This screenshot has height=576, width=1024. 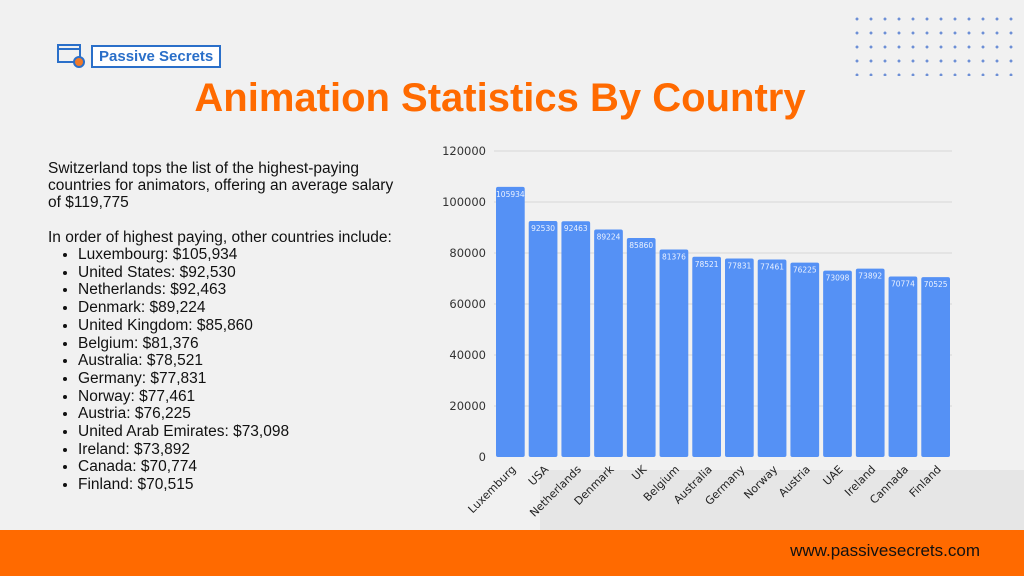 I want to click on x-tick-label: UAE, so click(x=832, y=475).